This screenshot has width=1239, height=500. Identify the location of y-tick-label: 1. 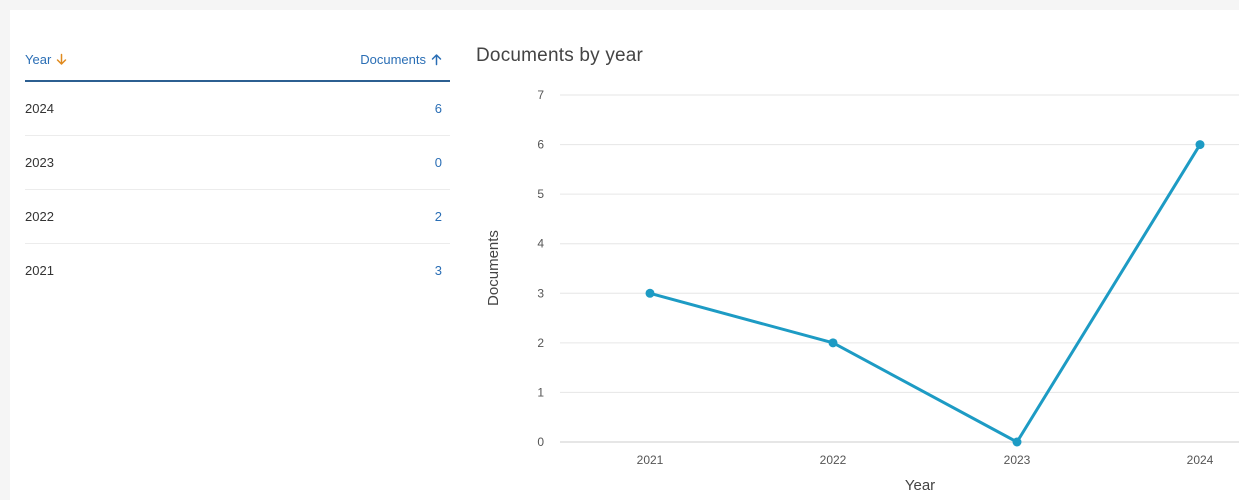
(540, 392).